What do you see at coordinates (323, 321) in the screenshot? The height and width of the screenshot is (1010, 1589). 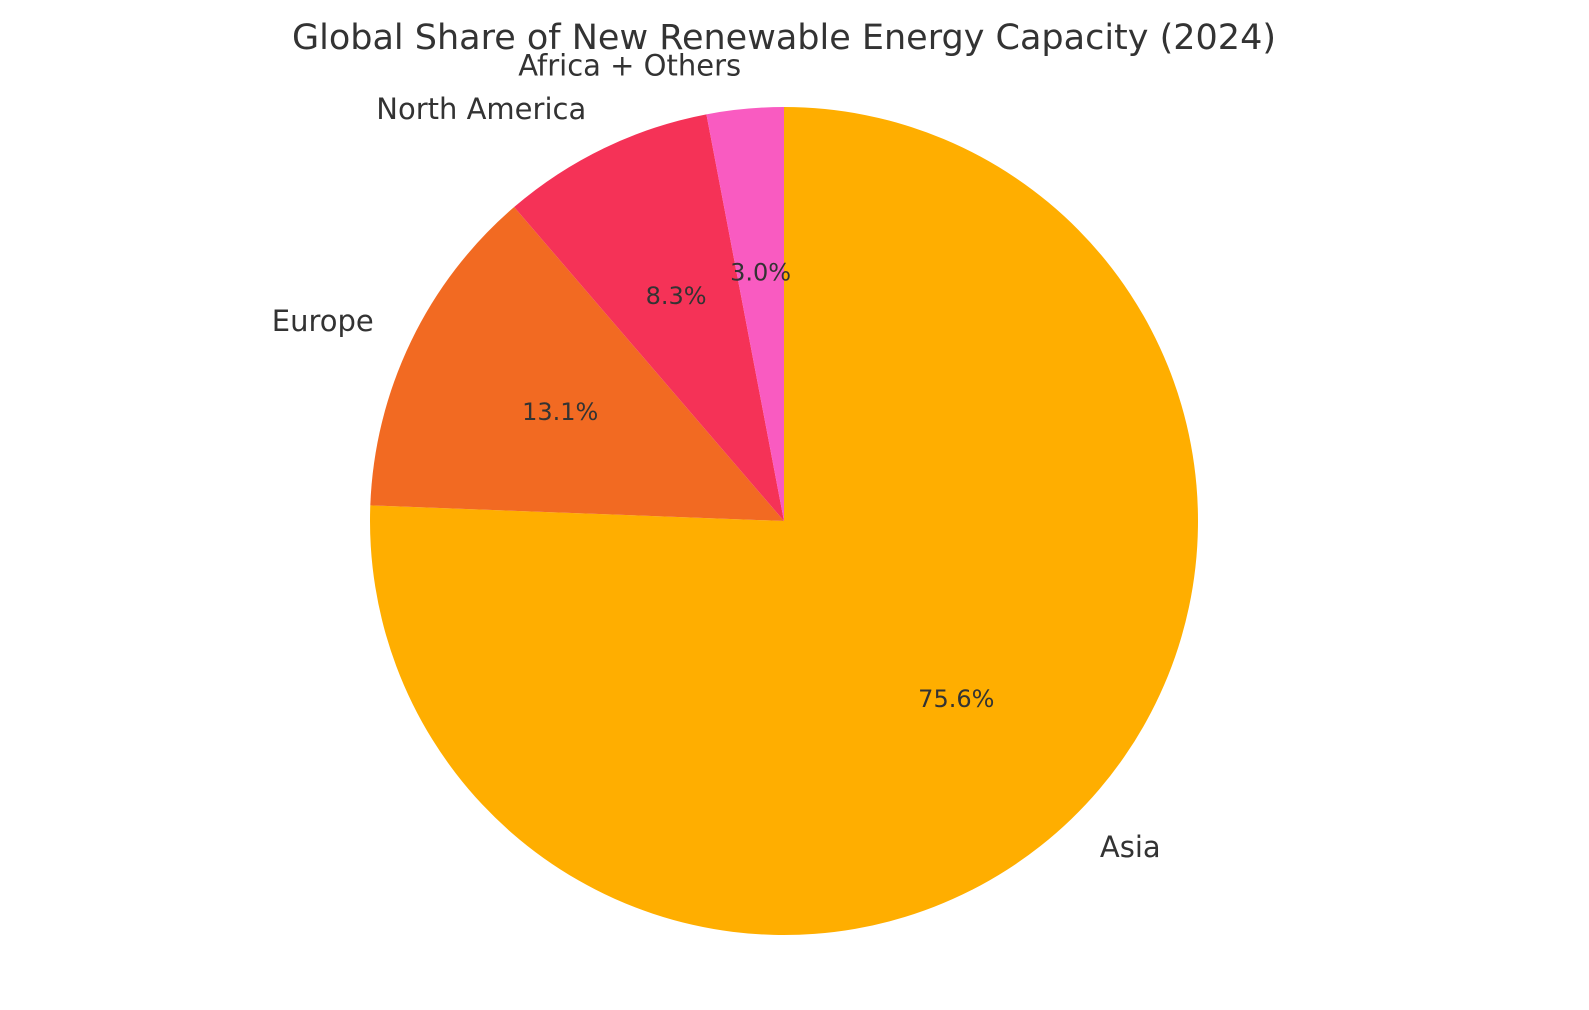 I see `slice-label: Europe` at bounding box center [323, 321].